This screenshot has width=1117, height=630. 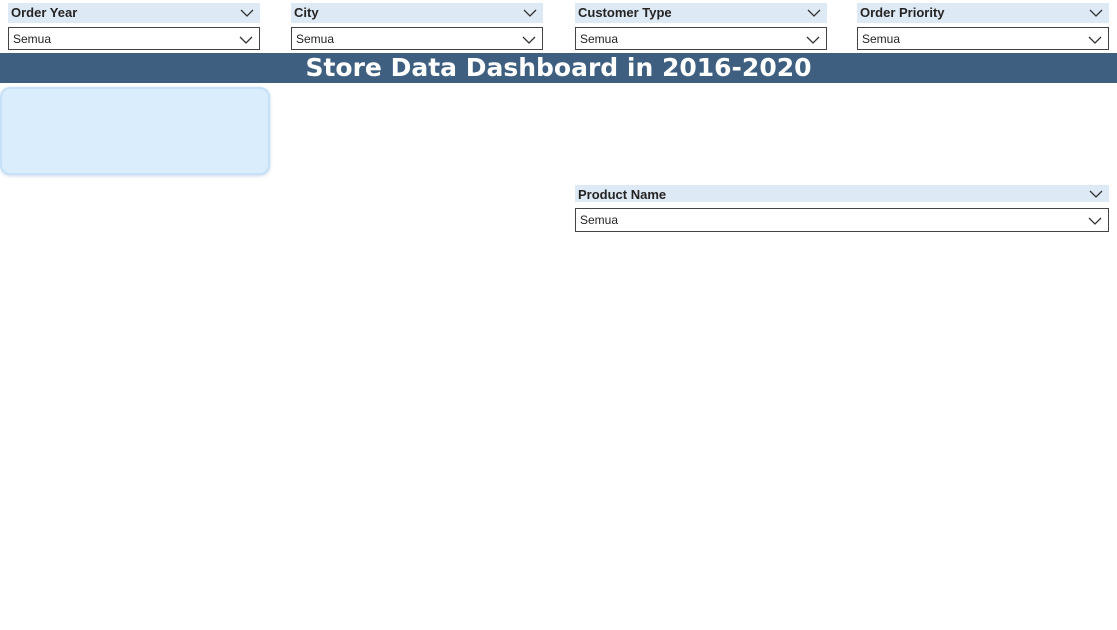 I want to click on filter-label: Order Year, so click(x=134, y=13).